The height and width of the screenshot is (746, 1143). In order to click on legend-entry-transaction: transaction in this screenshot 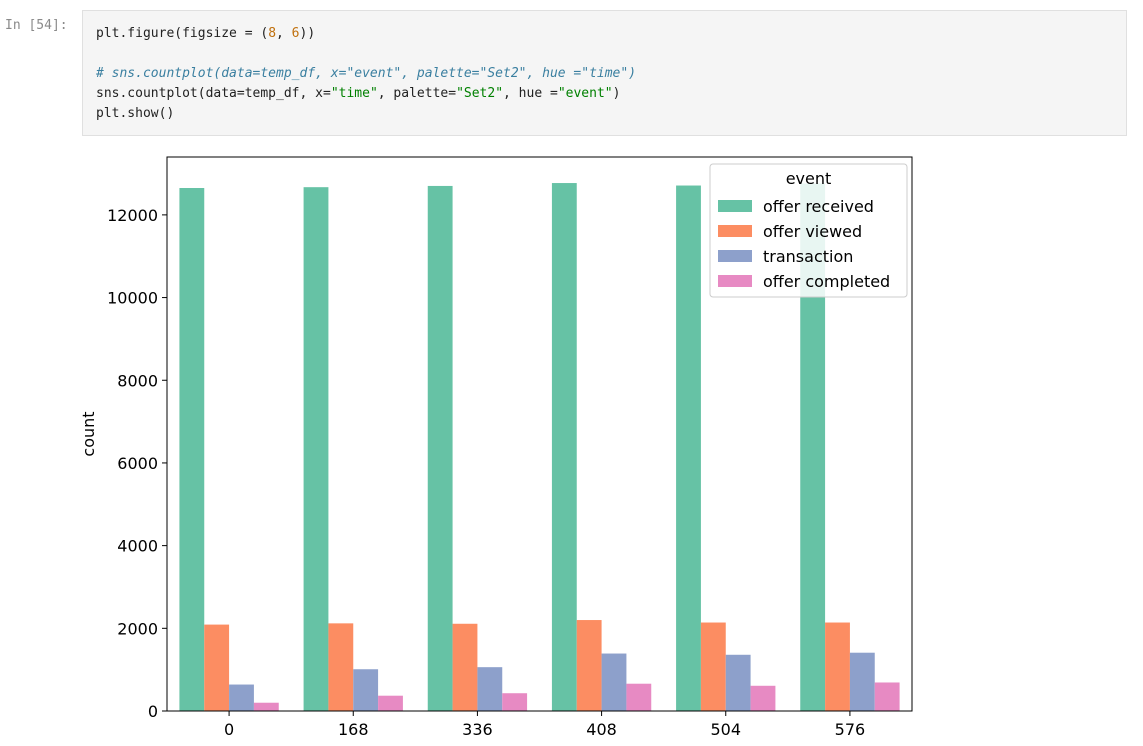, I will do `click(808, 256)`.